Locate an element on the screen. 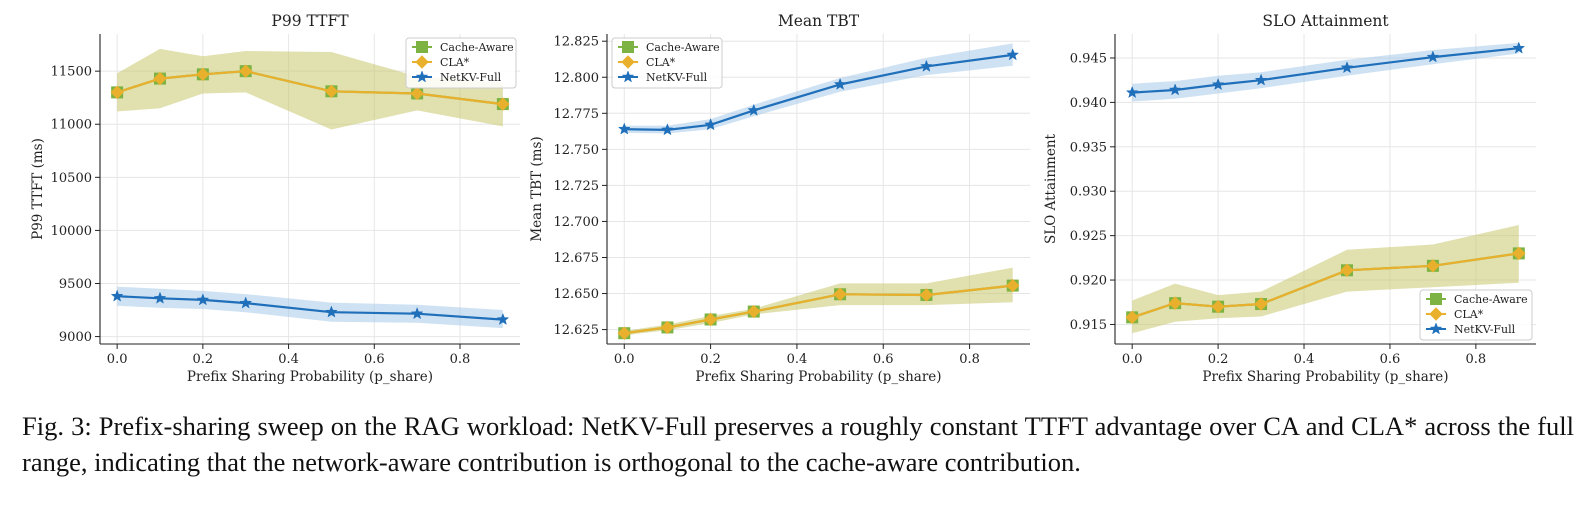  y-tick-label: 9000 is located at coordinates (75, 337).